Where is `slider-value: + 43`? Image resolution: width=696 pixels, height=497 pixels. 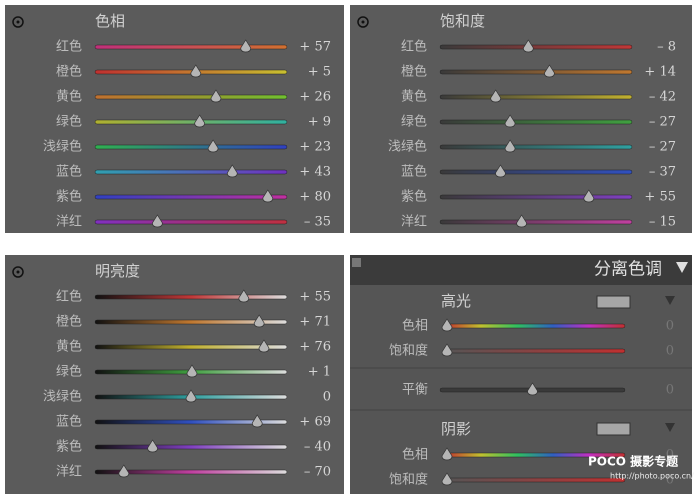 slider-value: + 43 is located at coordinates (315, 172).